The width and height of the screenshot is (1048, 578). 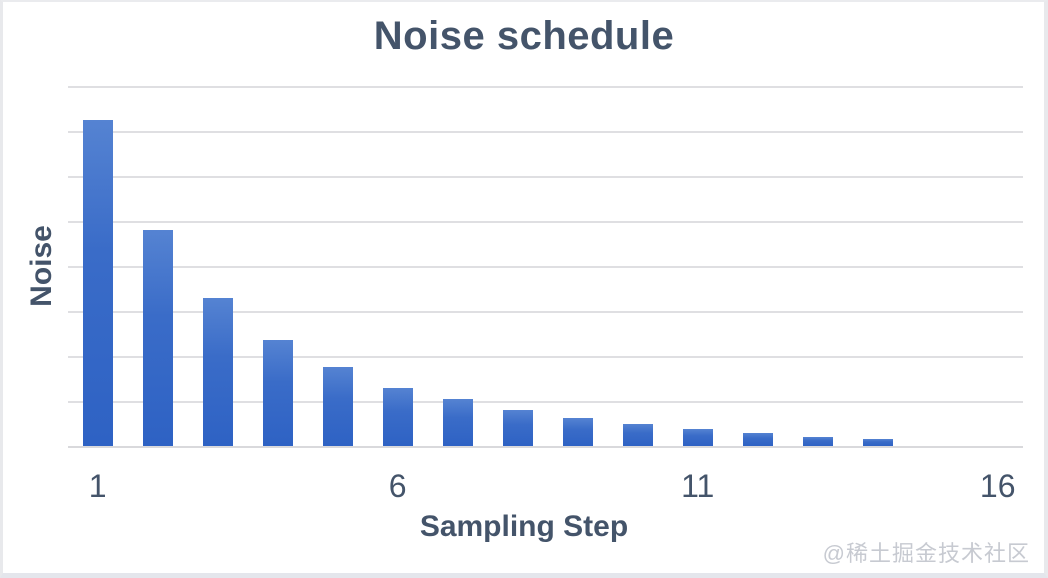 I want to click on x-tick-11: 11, so click(x=698, y=486).